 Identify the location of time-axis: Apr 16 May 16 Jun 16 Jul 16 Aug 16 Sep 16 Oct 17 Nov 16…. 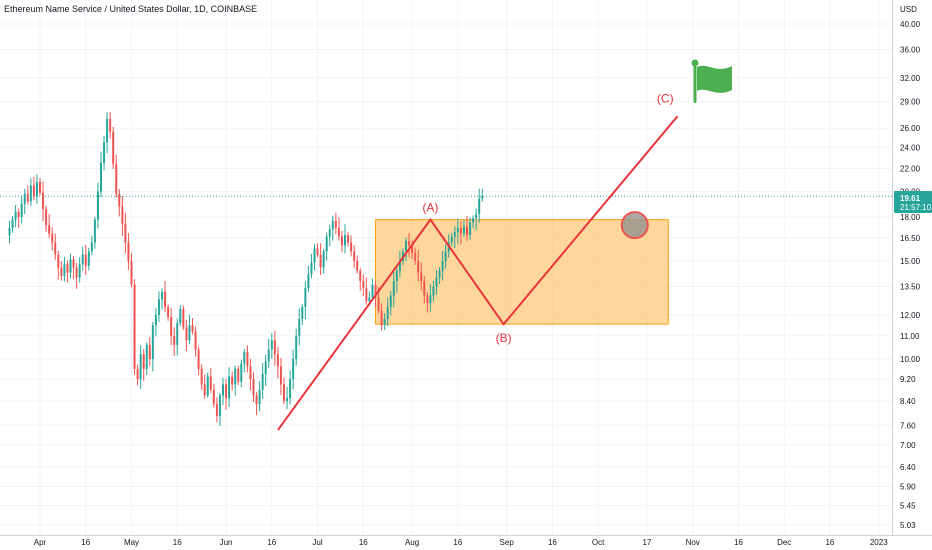
(461, 542).